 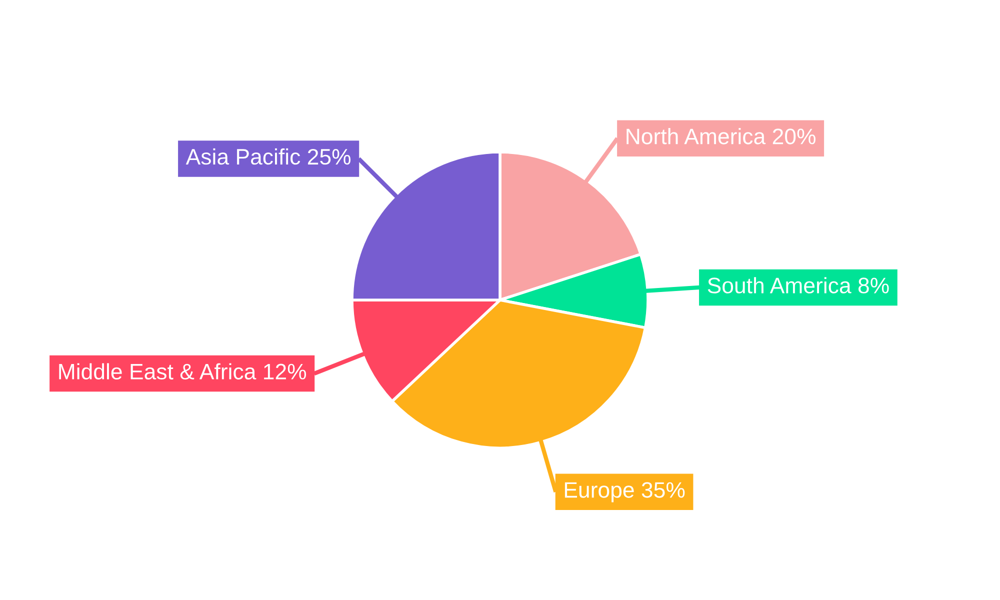 What do you see at coordinates (624, 492) in the screenshot?
I see `slice-label: Europe 35%` at bounding box center [624, 492].